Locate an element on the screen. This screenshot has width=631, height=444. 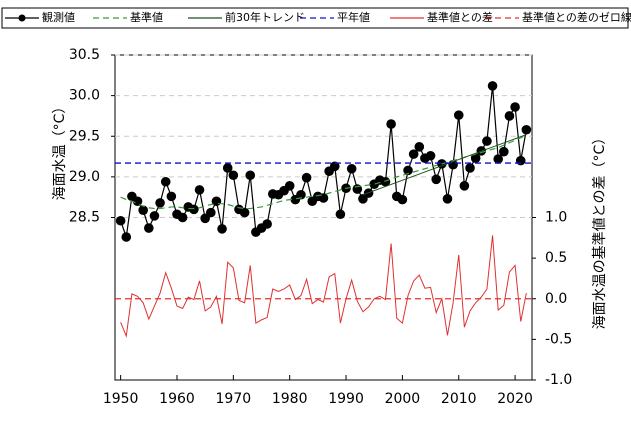
legend-label: 前30年トレンド is located at coordinates (265, 17).